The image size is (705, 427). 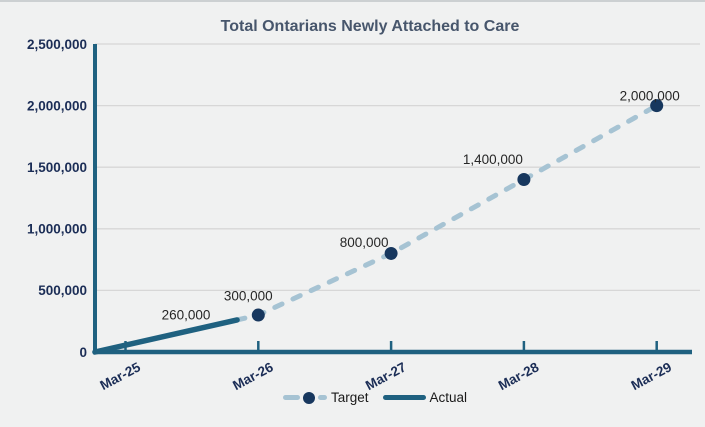 I want to click on actual-line, so click(x=166, y=336).